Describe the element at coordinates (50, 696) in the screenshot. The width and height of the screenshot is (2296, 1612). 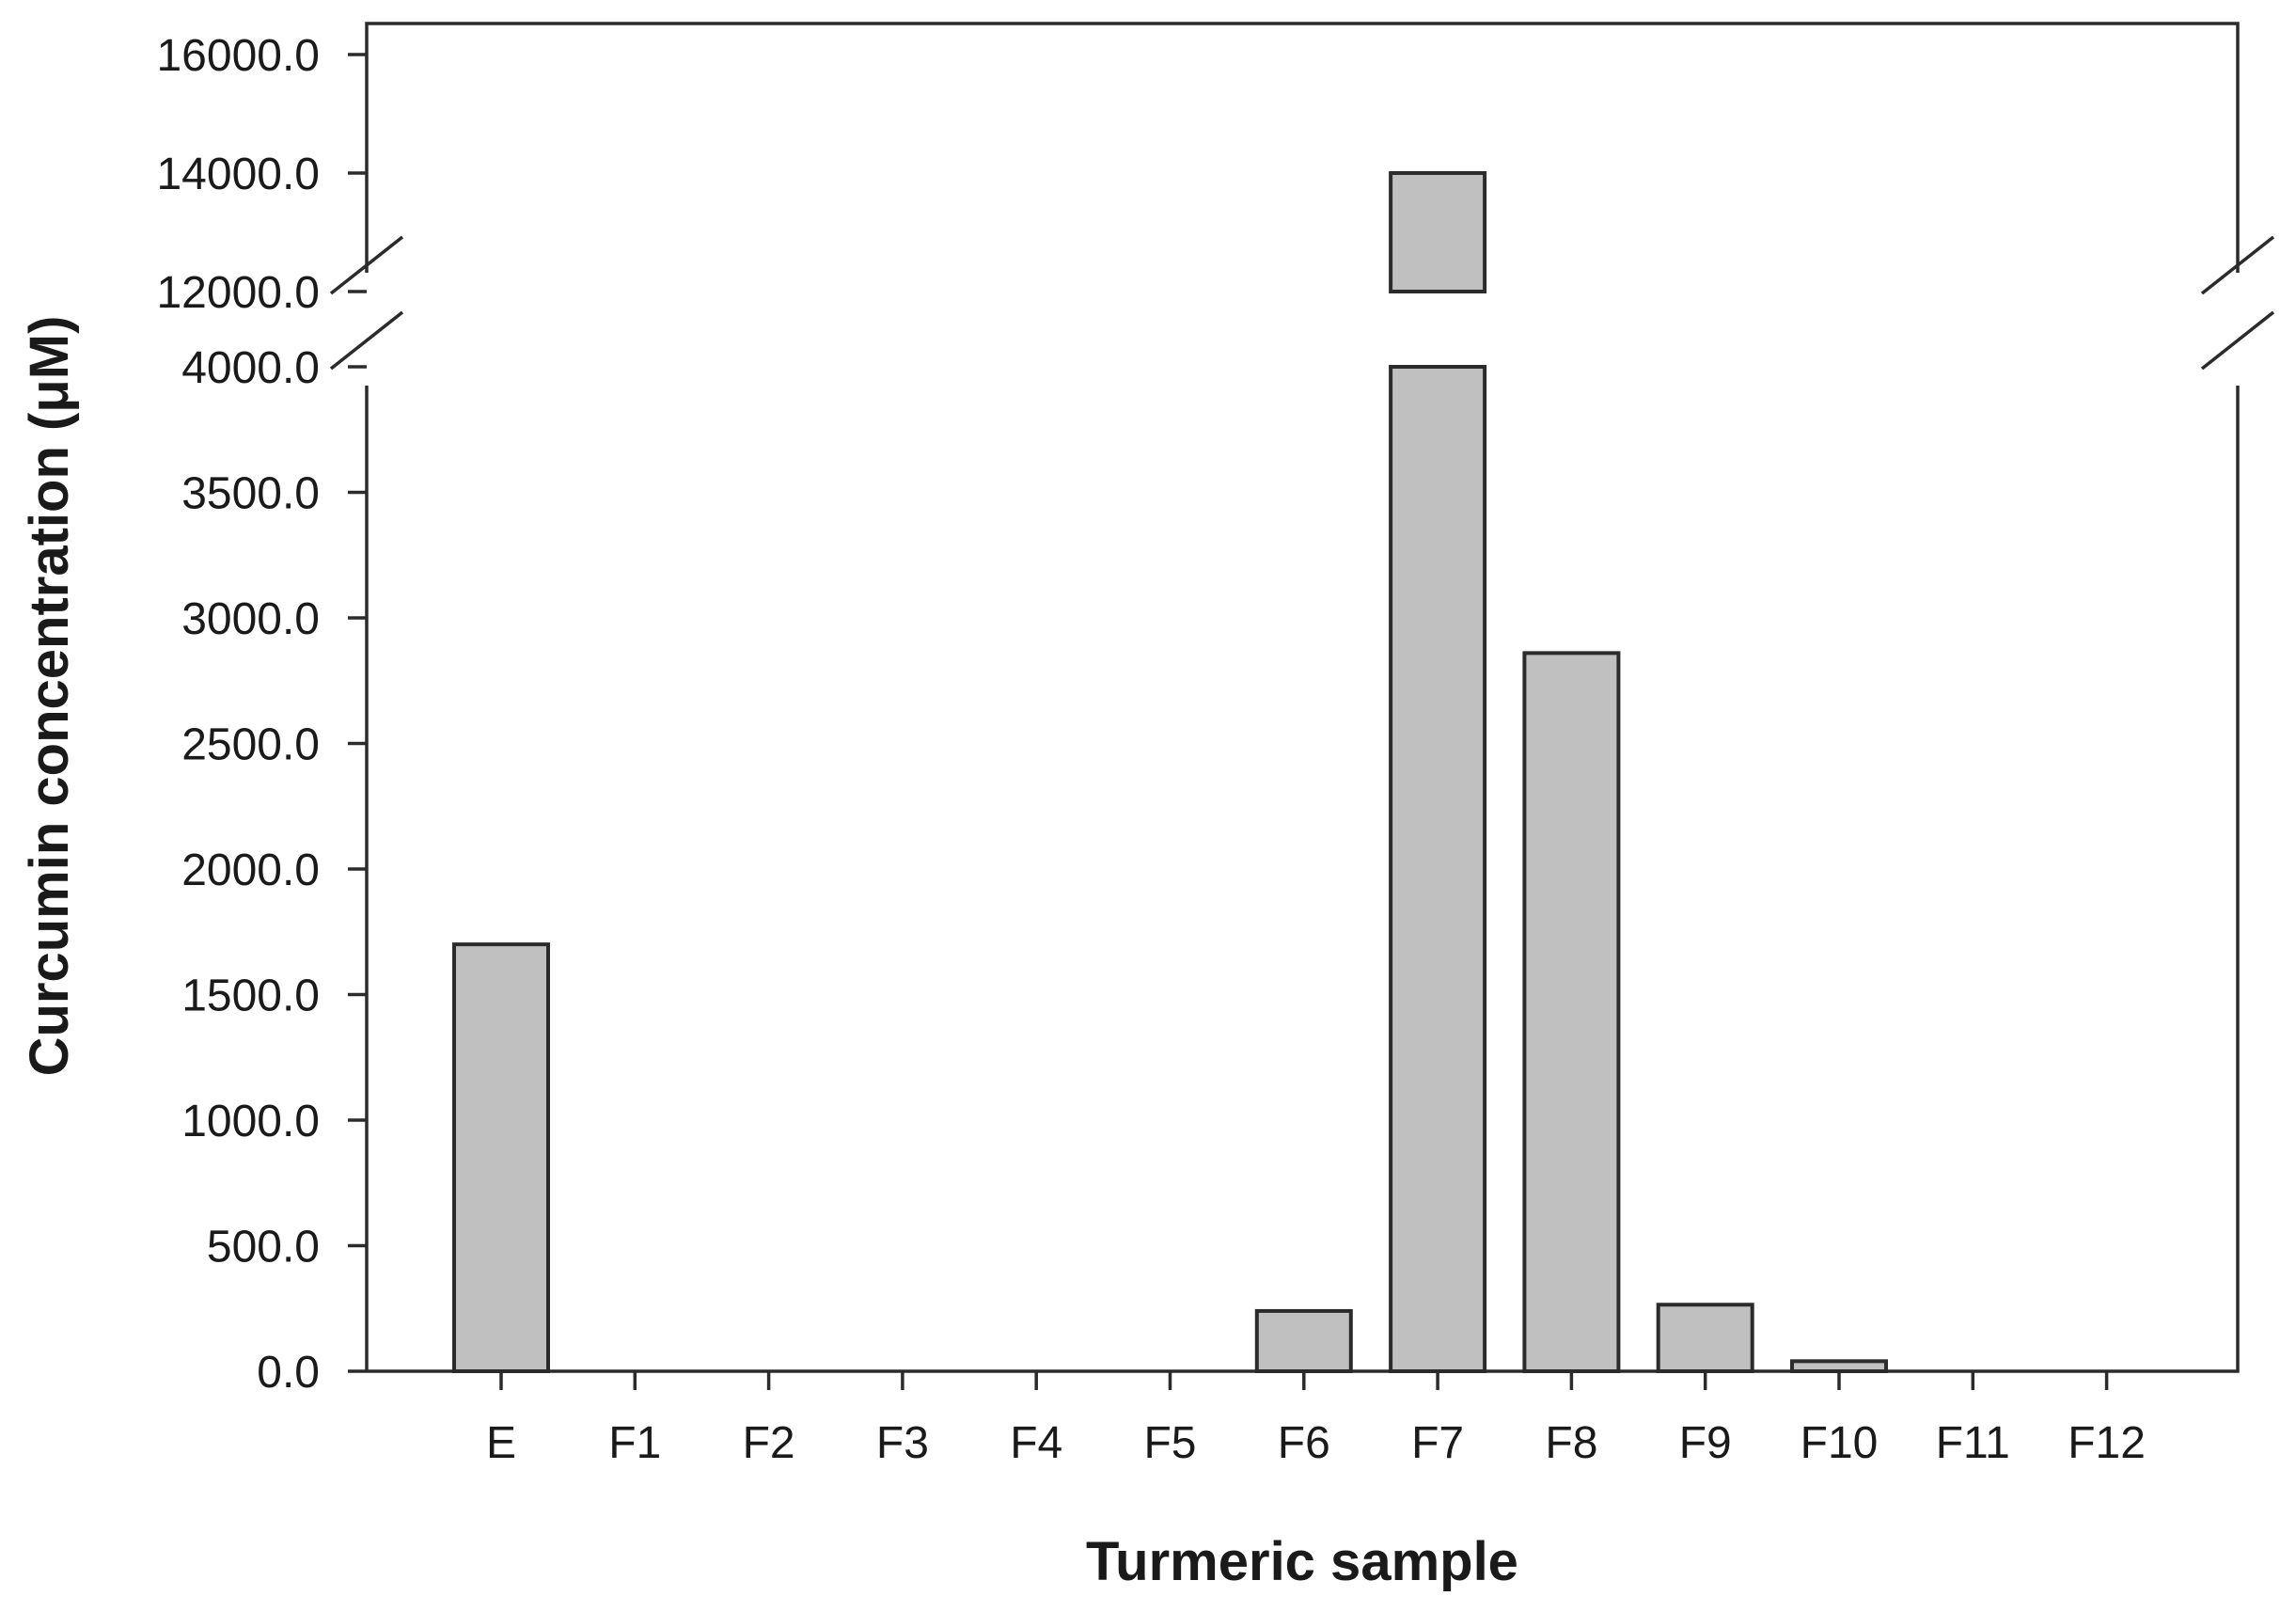
I see `y-axis-title: Curcumin concentration (μM)` at that location.